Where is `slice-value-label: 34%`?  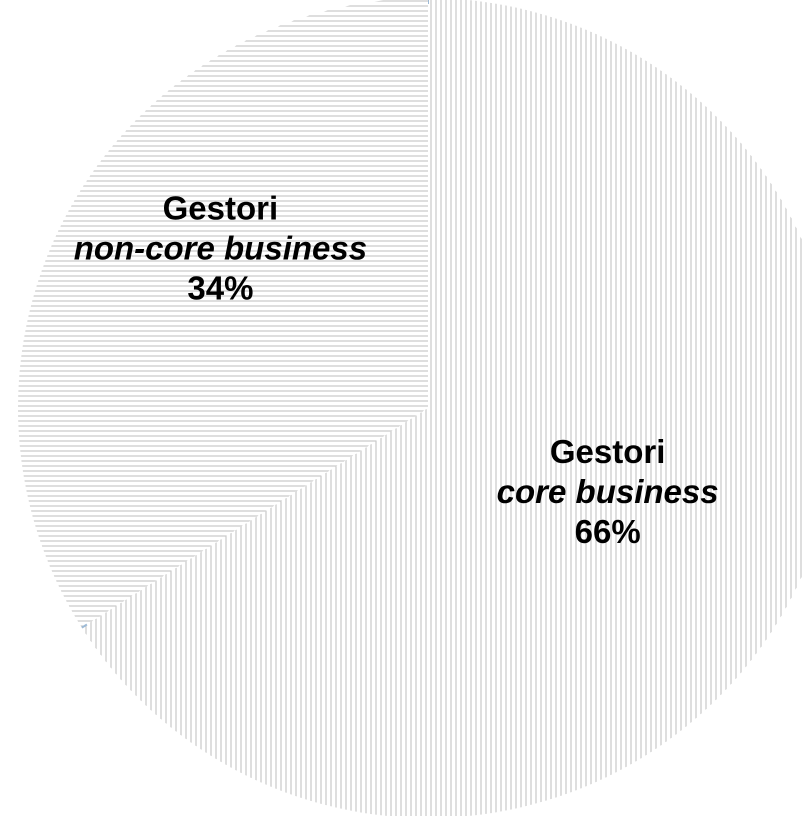 slice-value-label: 34% is located at coordinates (220, 287).